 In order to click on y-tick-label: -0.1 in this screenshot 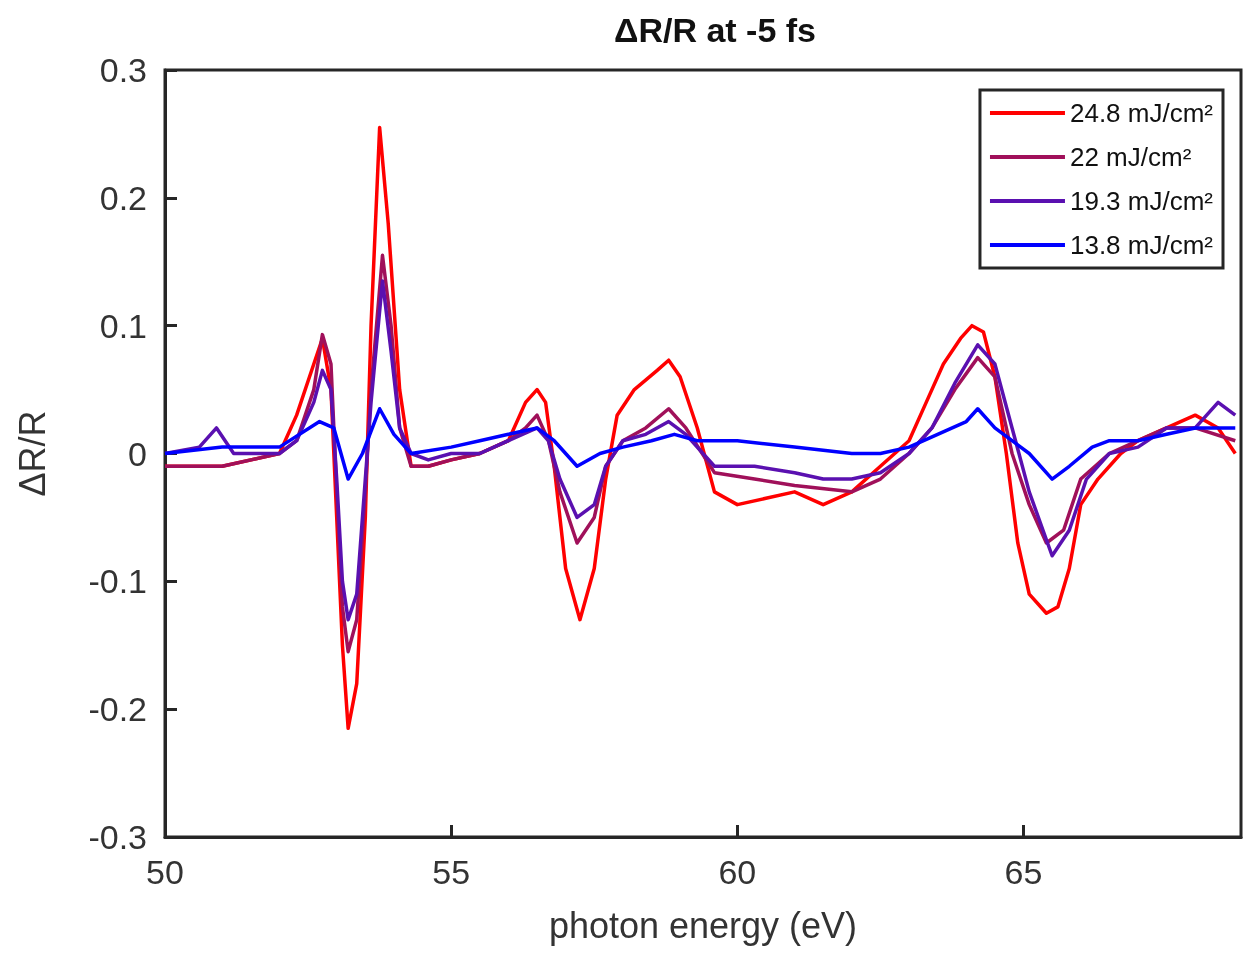, I will do `click(117, 581)`.